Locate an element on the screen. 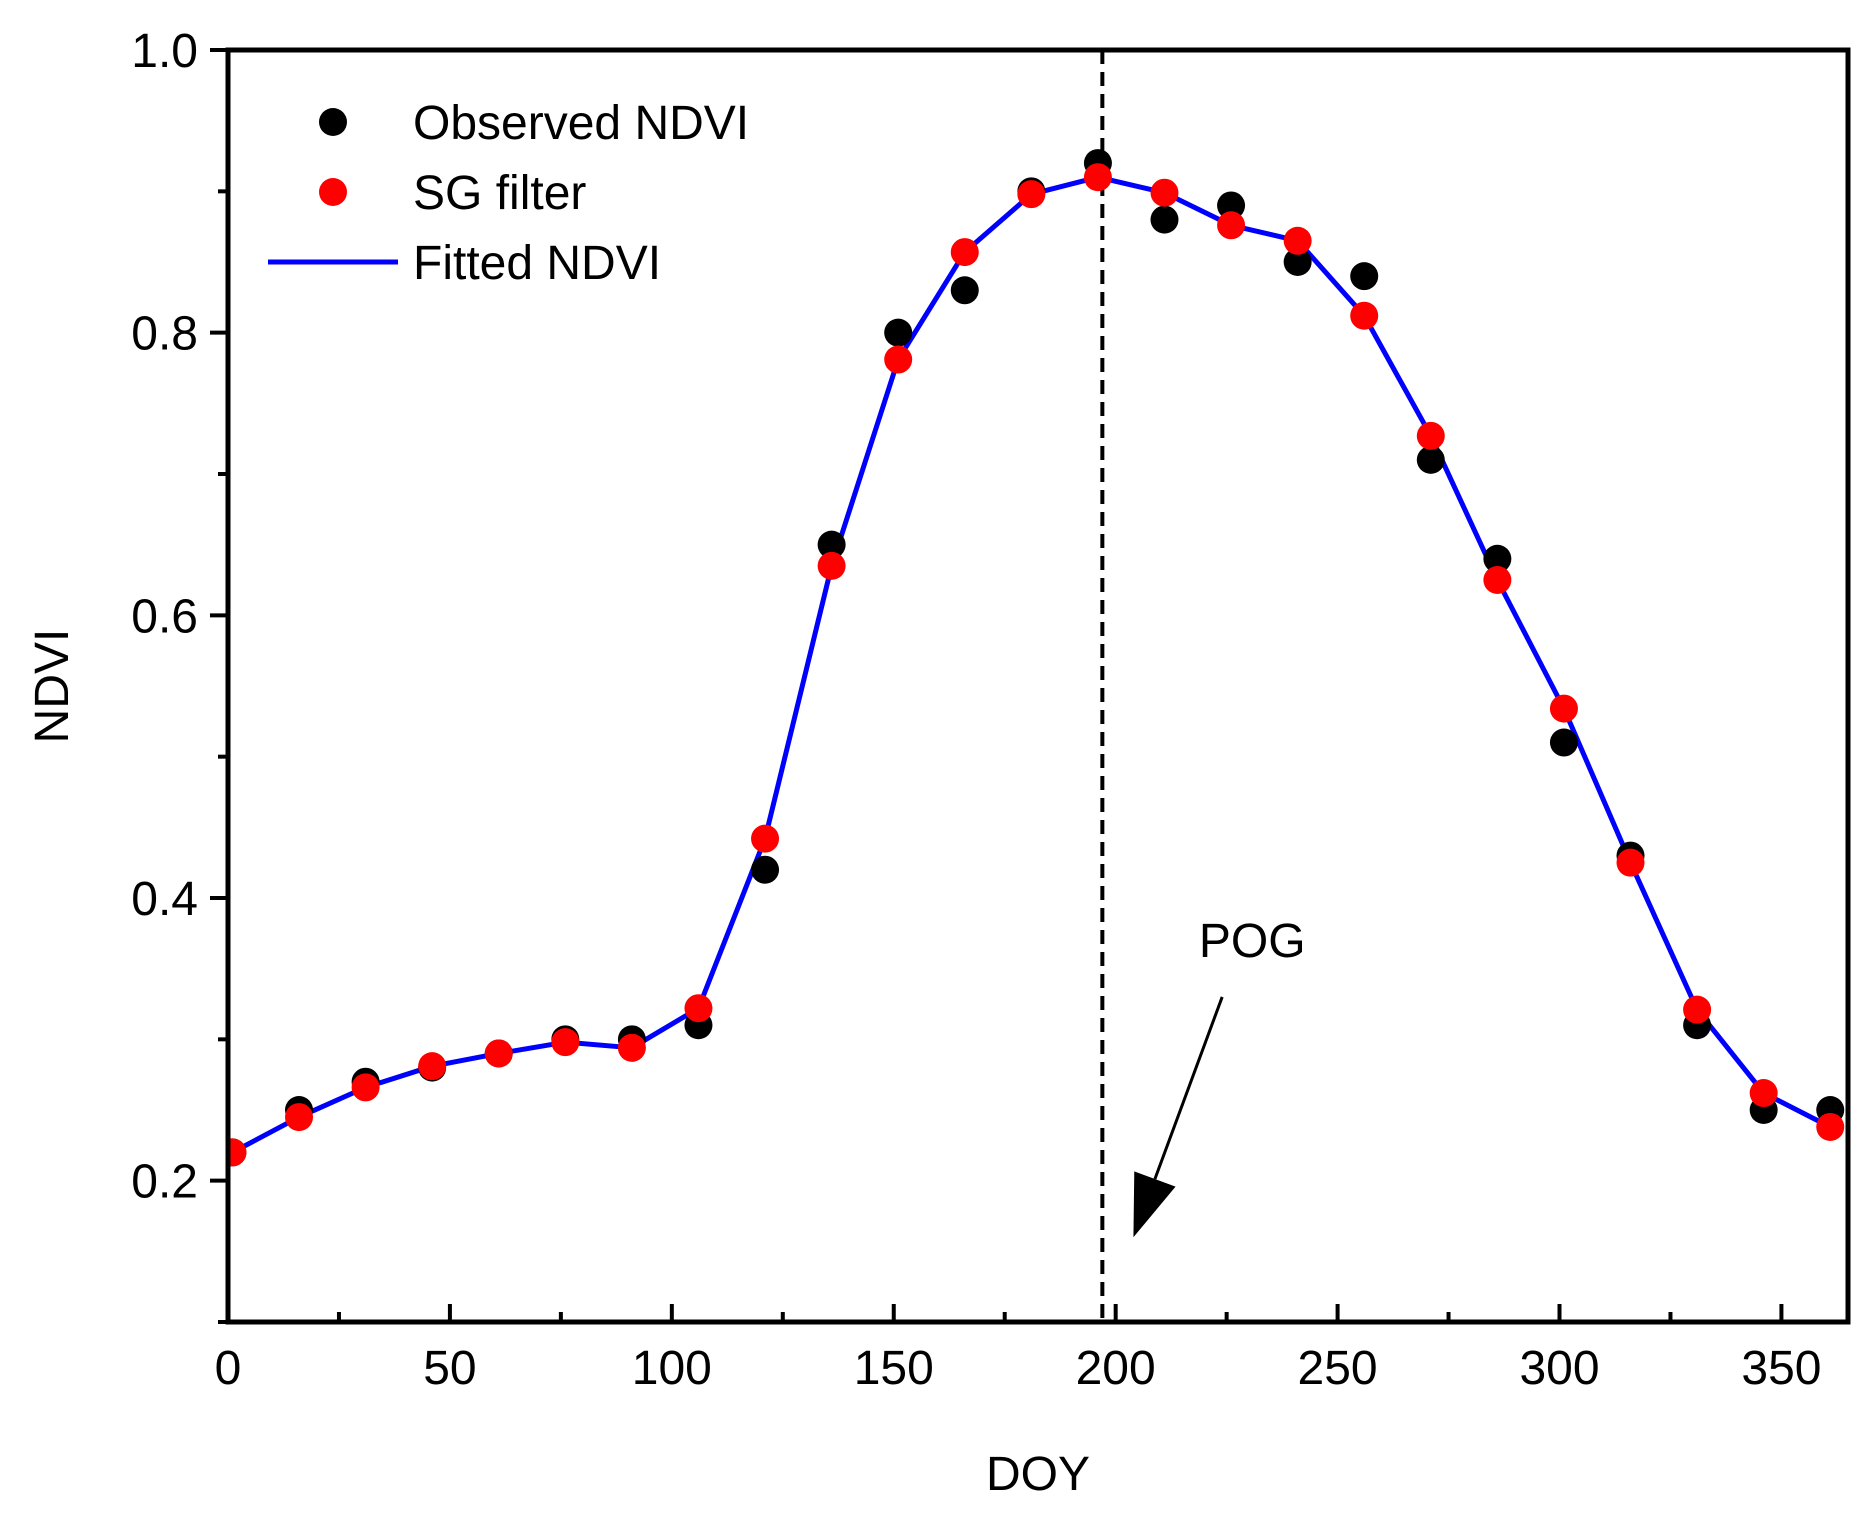  legend-label-sg: SG filter is located at coordinates (499, 193).